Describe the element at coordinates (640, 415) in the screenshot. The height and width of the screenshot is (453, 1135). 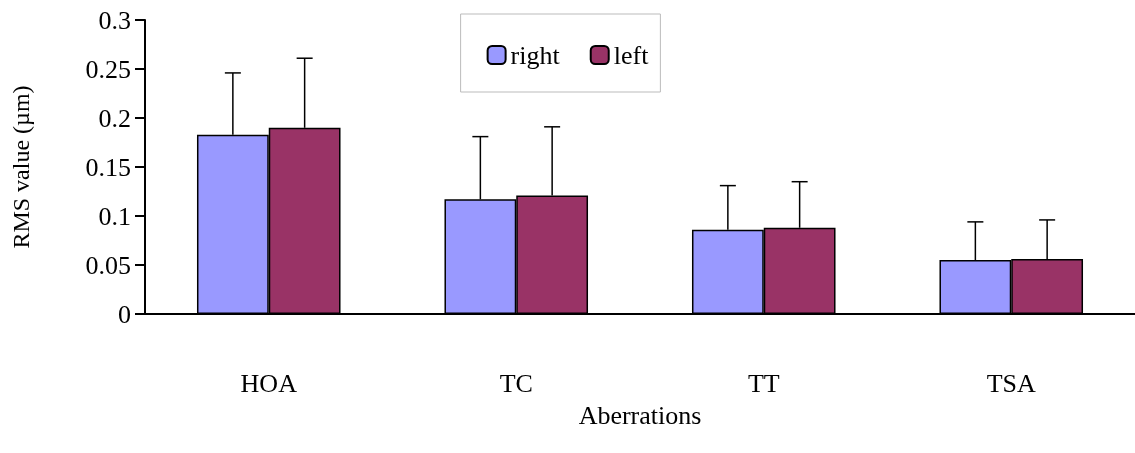
I see `x-axis-title: Aberrations` at that location.